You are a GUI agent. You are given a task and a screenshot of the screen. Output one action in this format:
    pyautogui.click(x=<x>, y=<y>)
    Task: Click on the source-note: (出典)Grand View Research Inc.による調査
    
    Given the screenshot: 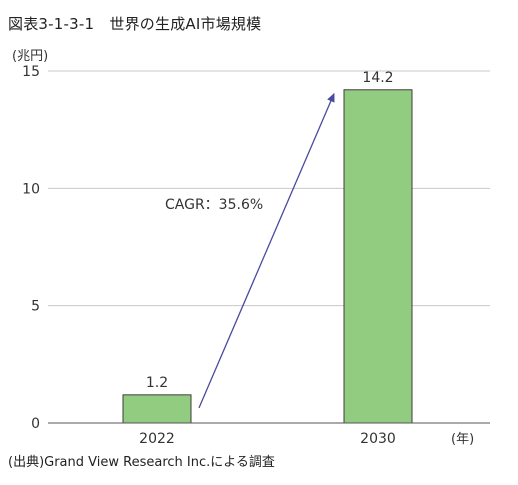 What is the action you would take?
    pyautogui.click(x=141, y=462)
    